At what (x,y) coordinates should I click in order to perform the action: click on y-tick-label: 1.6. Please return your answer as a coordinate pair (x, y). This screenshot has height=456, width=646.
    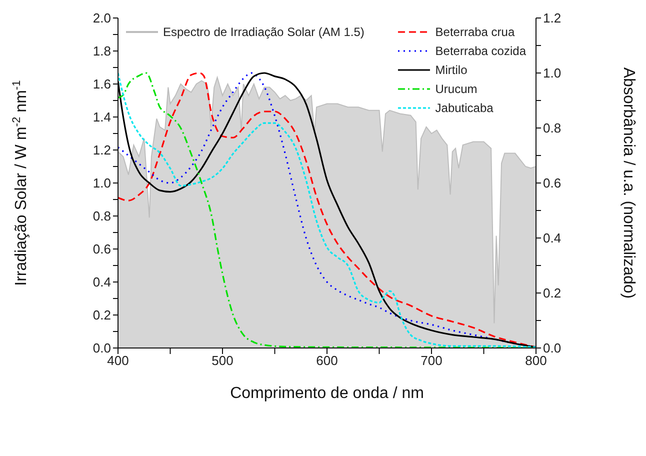
    Looking at the image, I should click on (101, 84).